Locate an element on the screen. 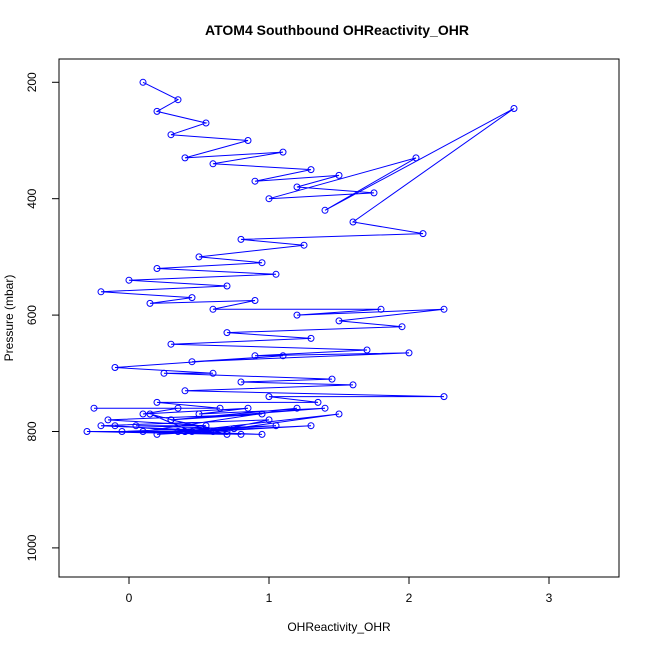 This screenshot has height=650, width=650. x-axis-label: OHReactivity_OHR is located at coordinates (339, 627).